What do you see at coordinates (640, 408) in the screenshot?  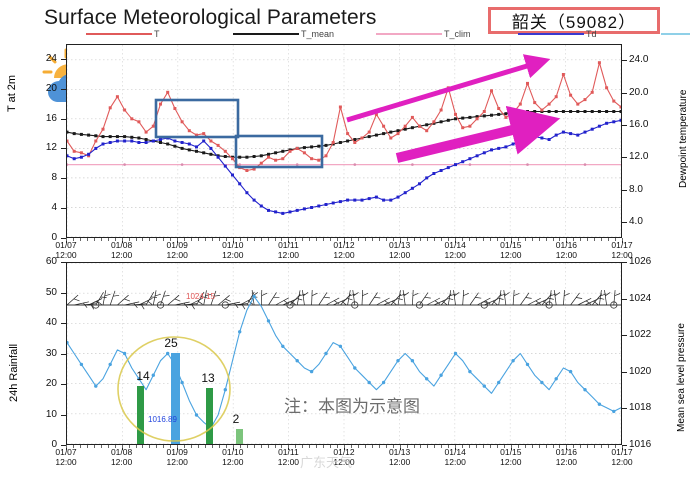 I see `axis-tick-label: 1018` at bounding box center [640, 408].